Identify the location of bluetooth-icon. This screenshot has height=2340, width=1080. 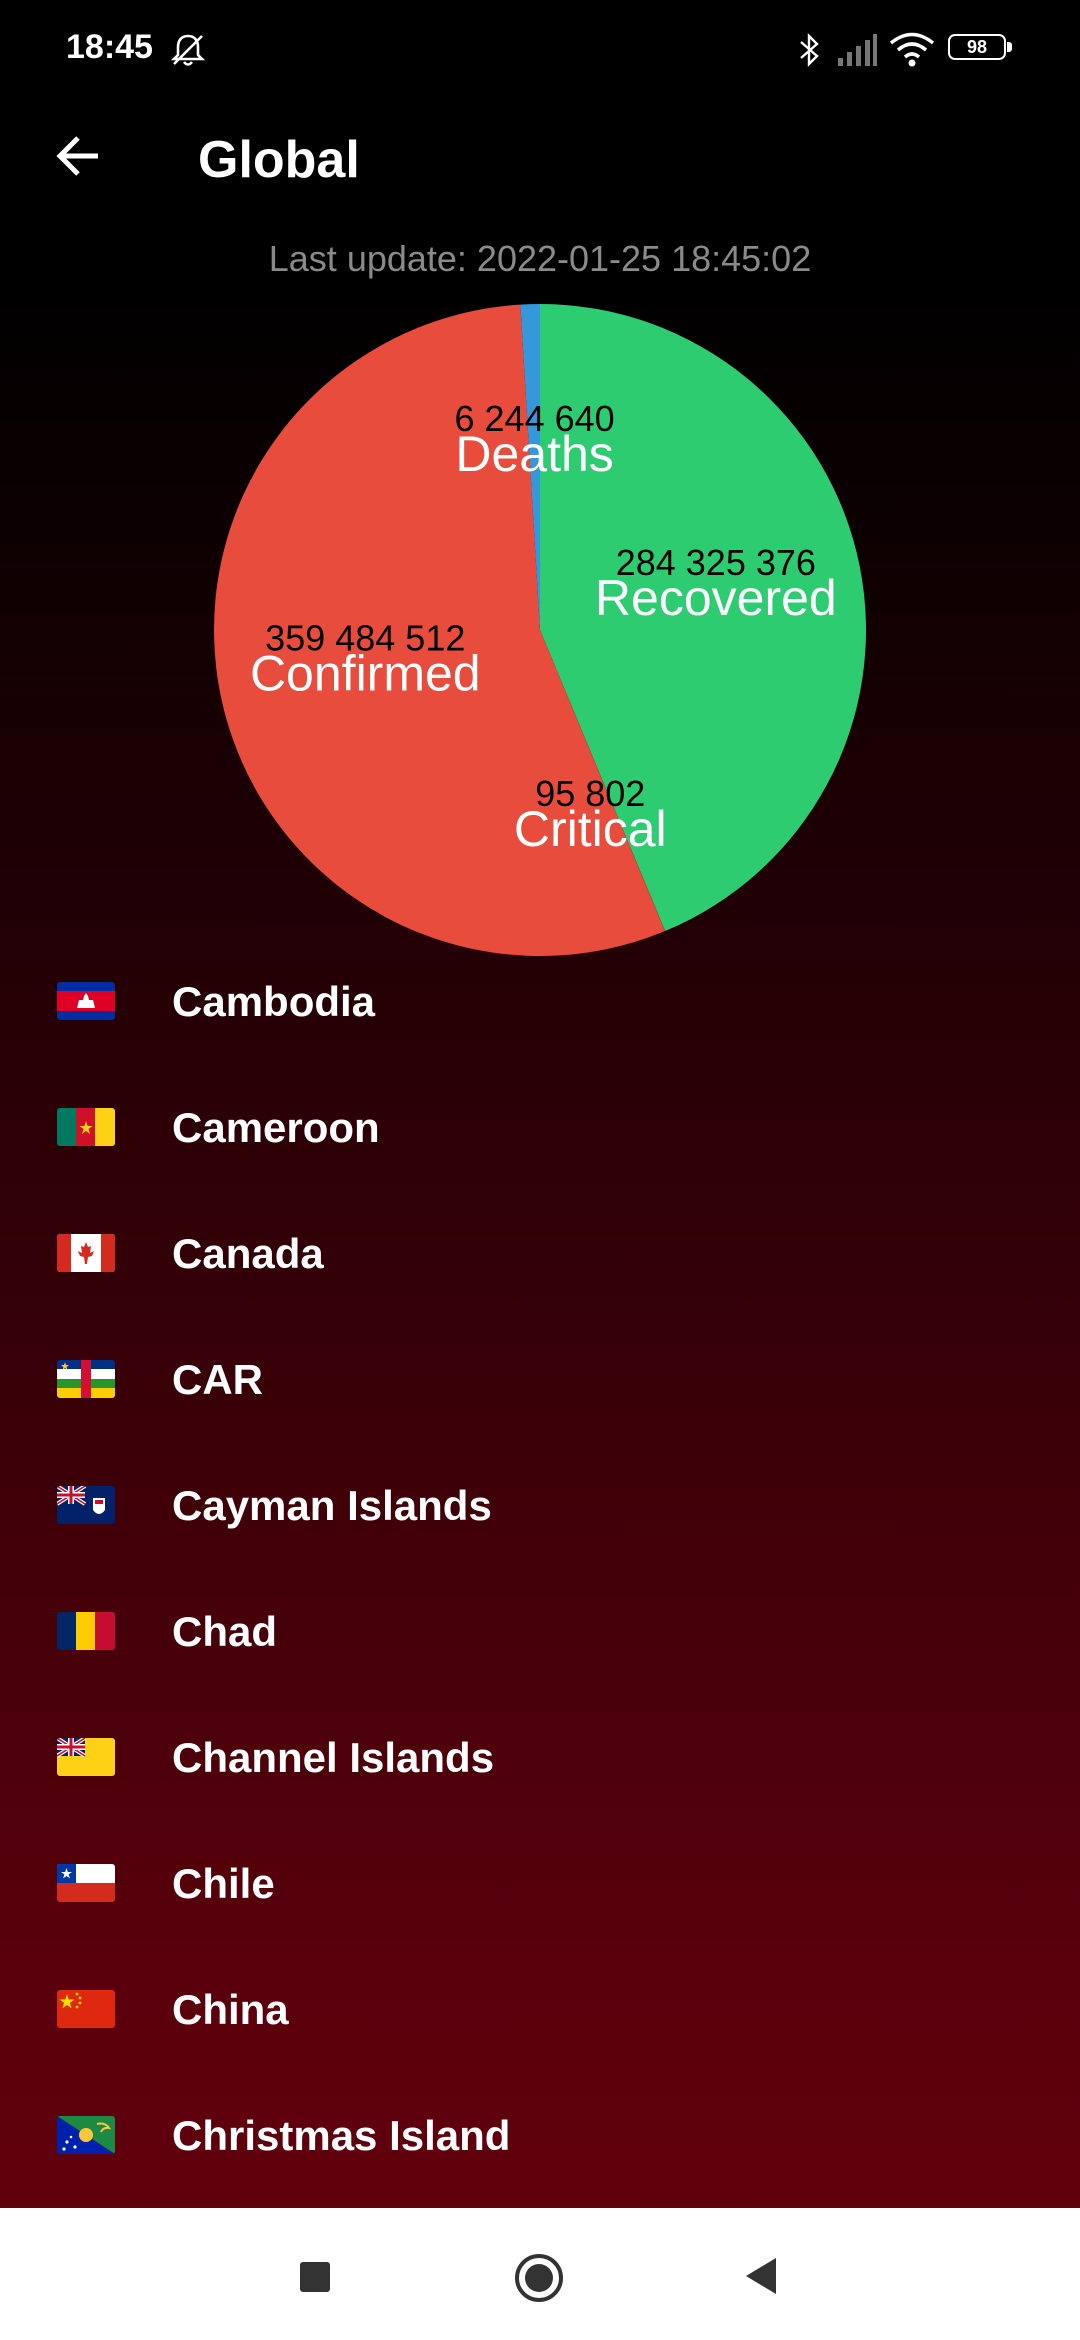
(809, 50).